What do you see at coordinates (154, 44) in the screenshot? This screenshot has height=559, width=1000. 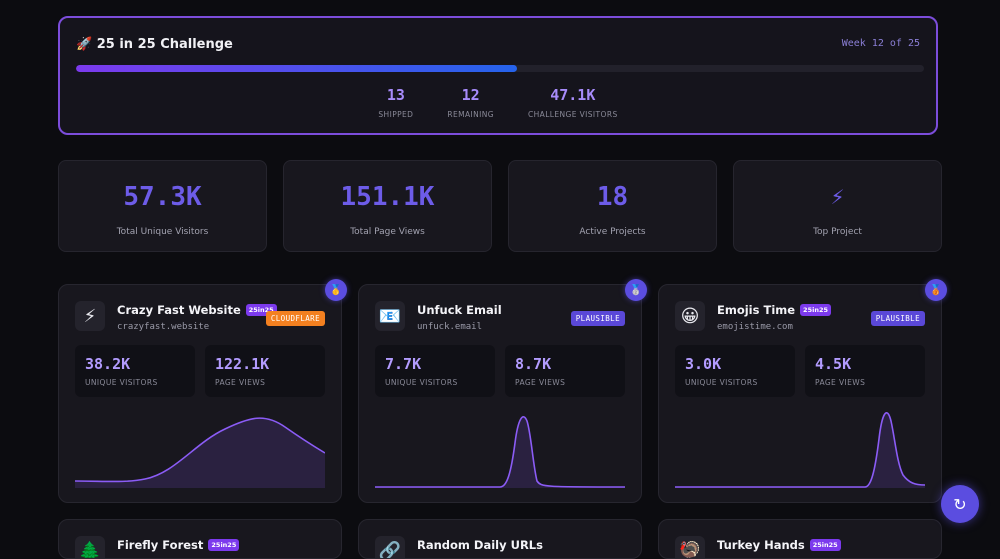 I see `challenge-title: 🚀 25 in 25 Challenge` at bounding box center [154, 44].